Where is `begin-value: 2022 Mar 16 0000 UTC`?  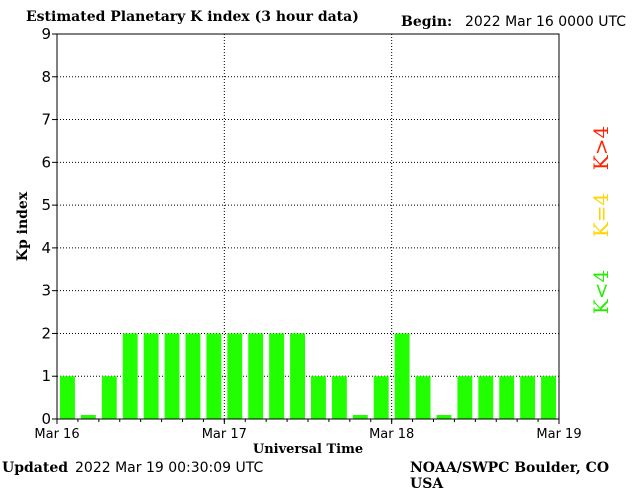
begin-value: 2022 Mar 16 0000 UTC is located at coordinates (546, 22).